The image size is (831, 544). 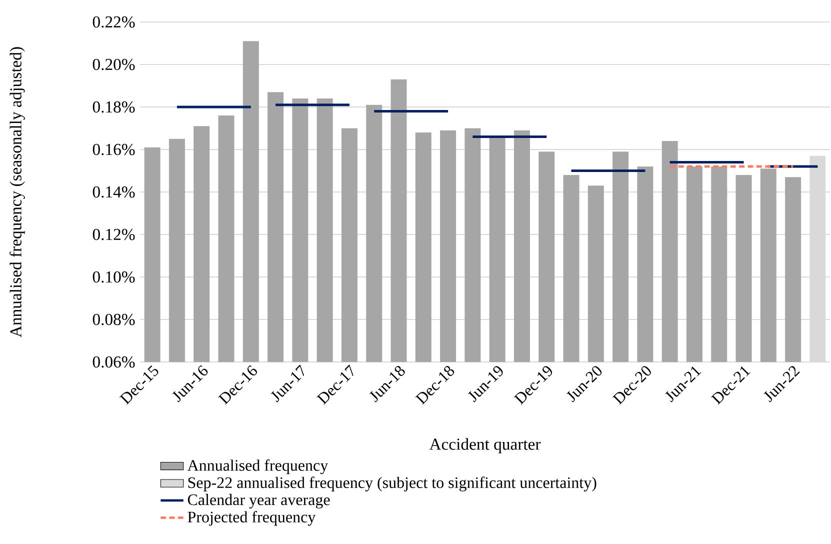 I want to click on y-tick-label: 0.20%, so click(x=113, y=64).